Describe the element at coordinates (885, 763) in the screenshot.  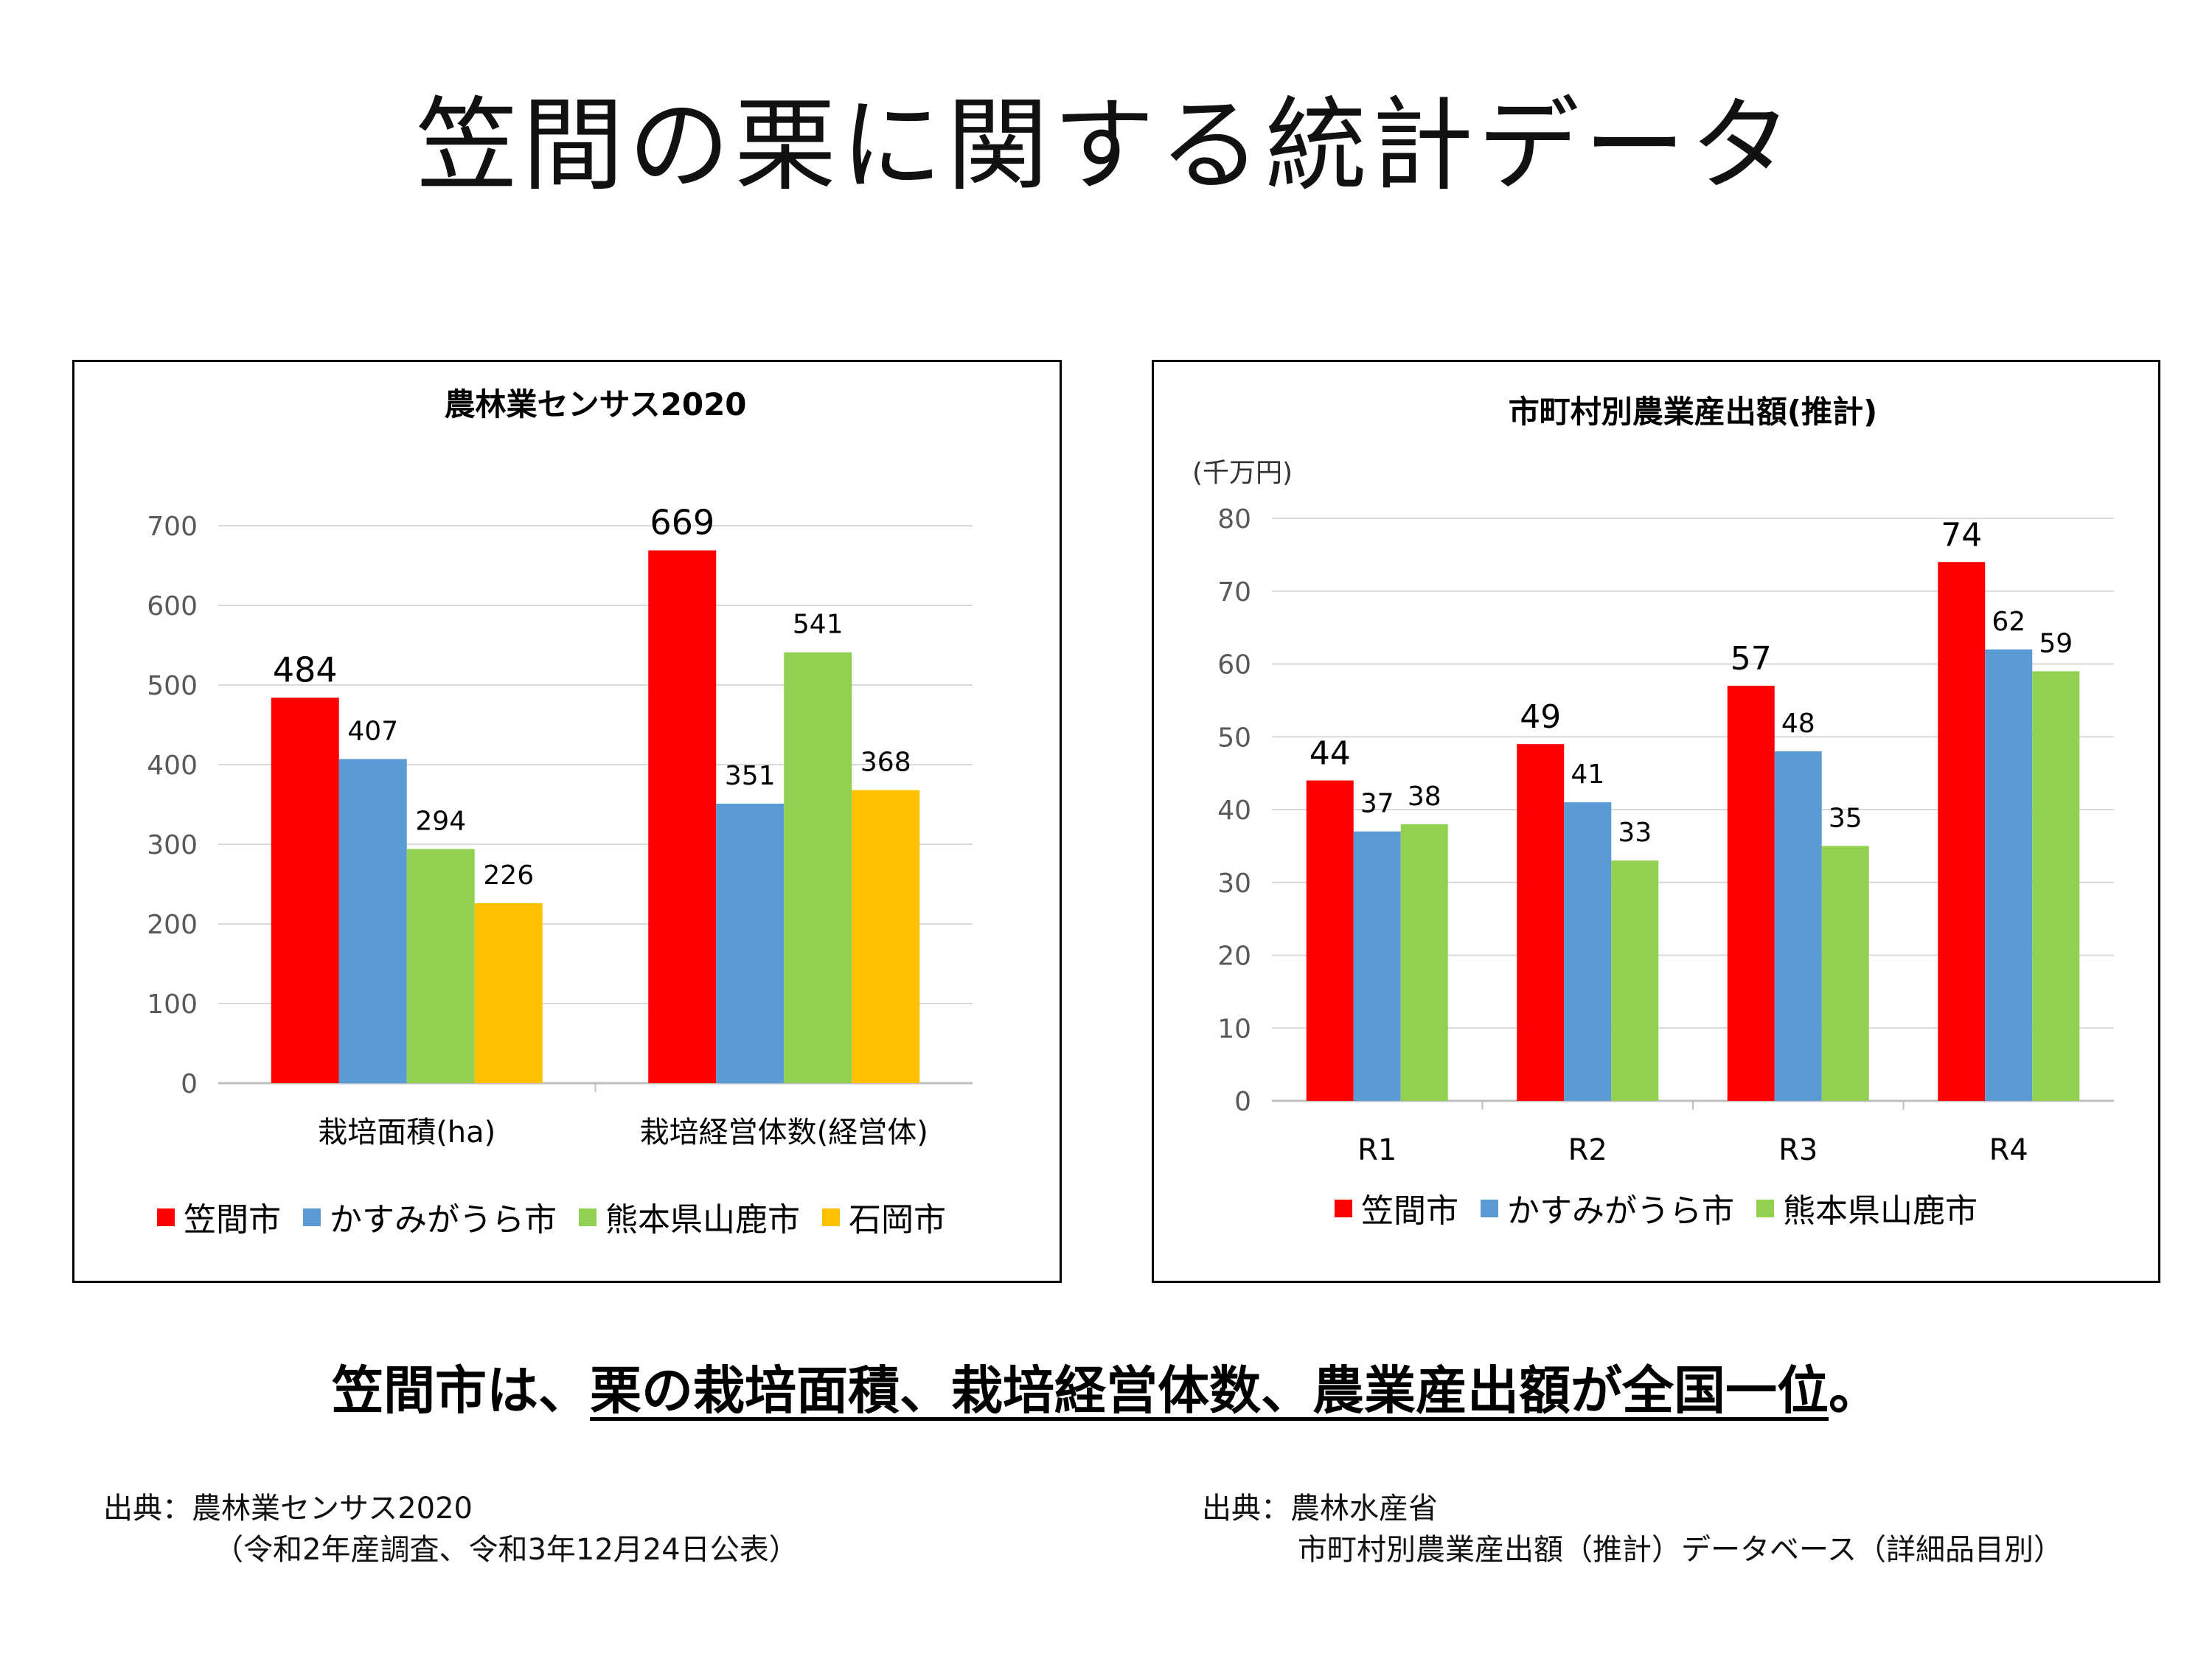
I see `census-data-label: 368` at that location.